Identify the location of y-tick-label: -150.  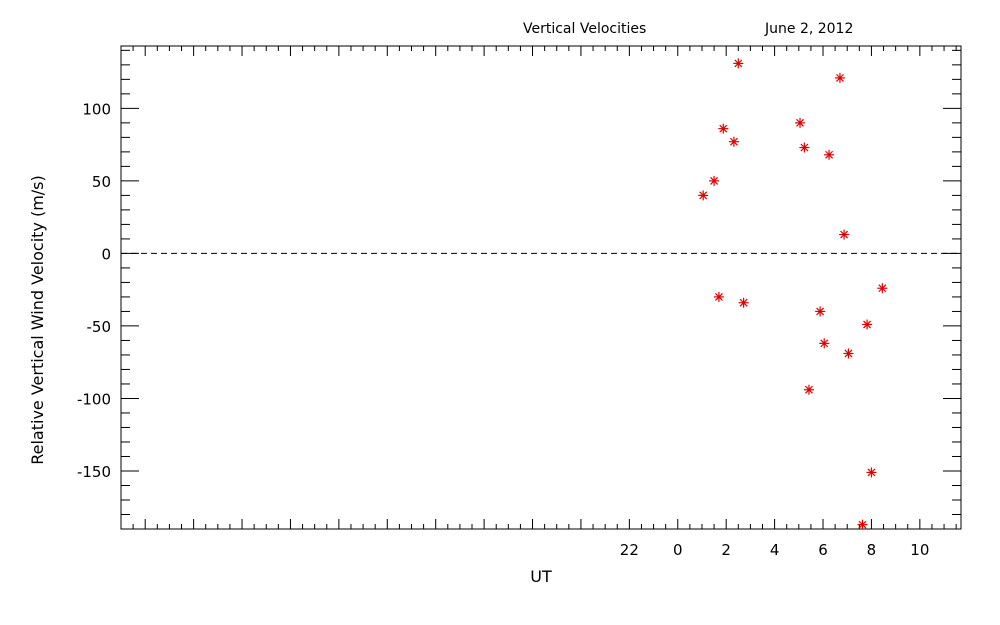
(94, 472).